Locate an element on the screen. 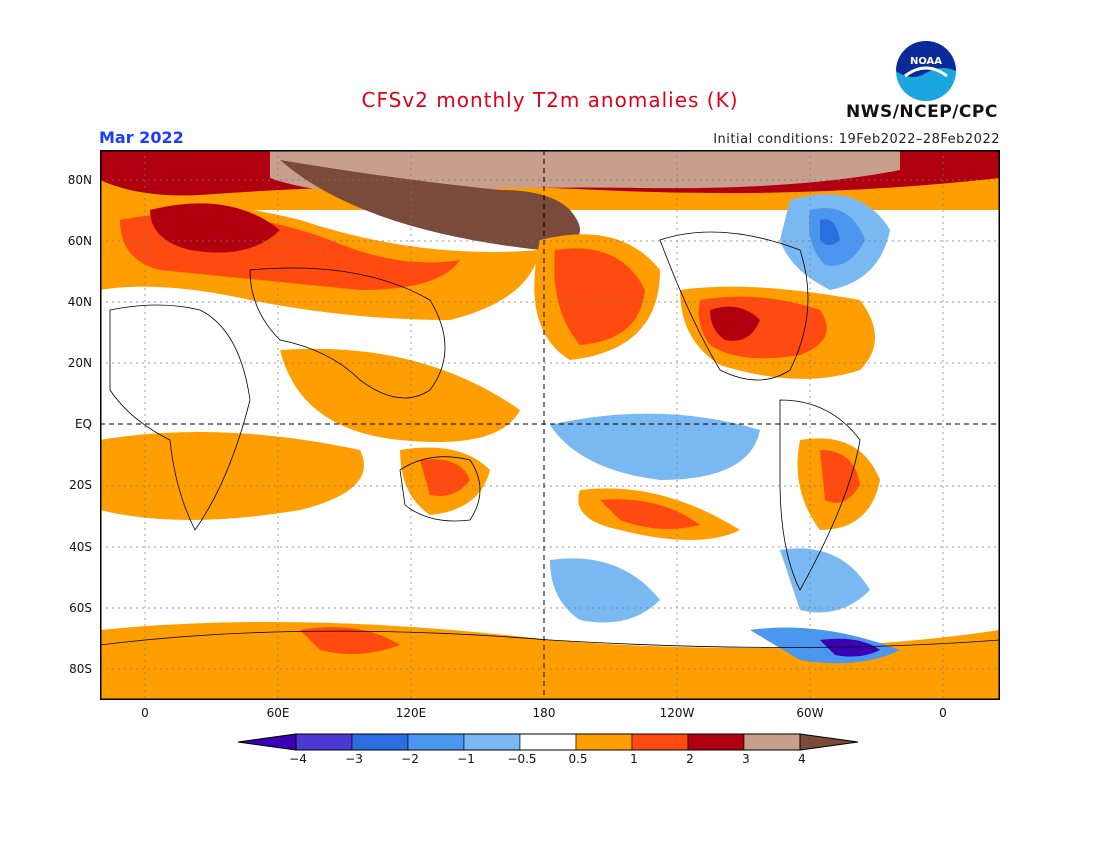  lat-label: 60N is located at coordinates (79, 241).